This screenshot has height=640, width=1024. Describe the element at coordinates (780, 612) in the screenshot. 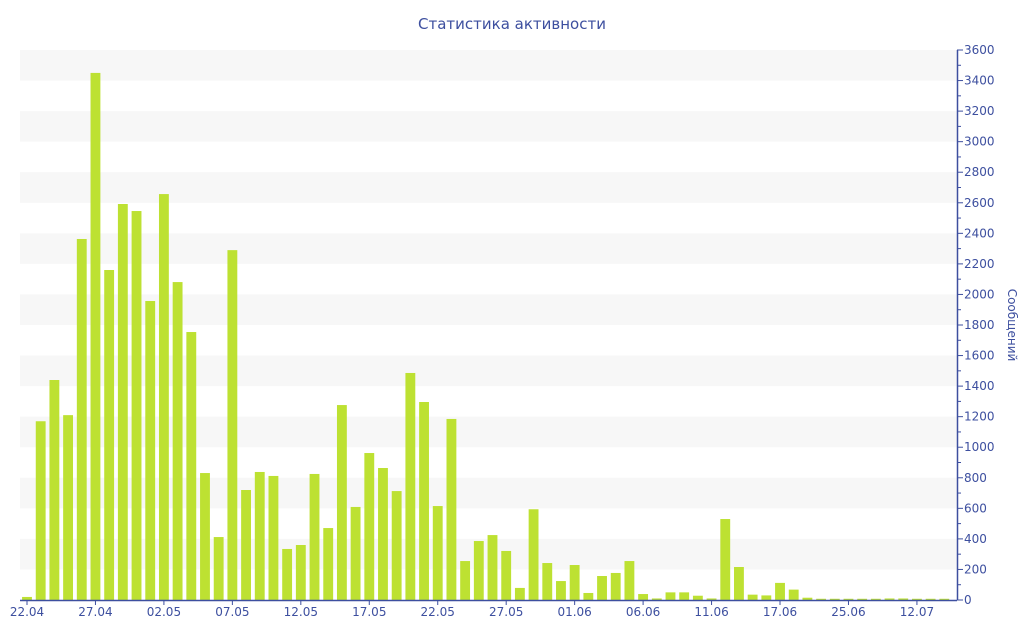

I see `x-tick-label: 17.06` at that location.